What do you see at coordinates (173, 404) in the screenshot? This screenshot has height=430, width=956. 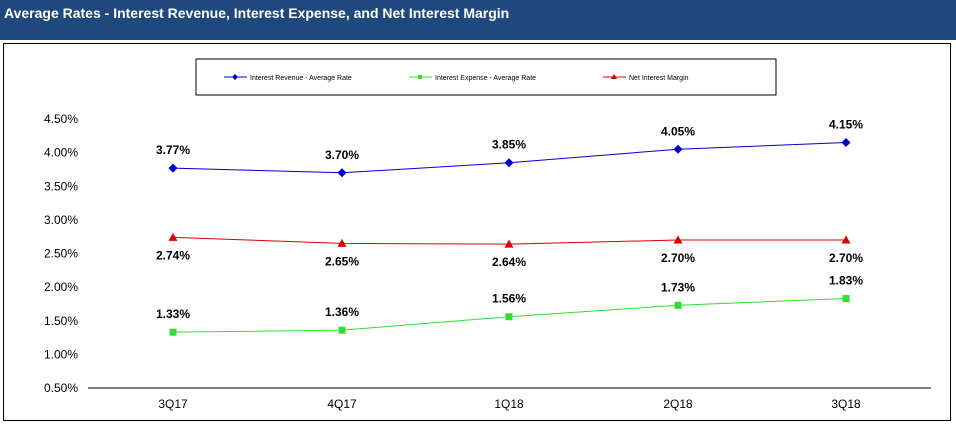 I see `x-tick-label: 3Q17` at bounding box center [173, 404].